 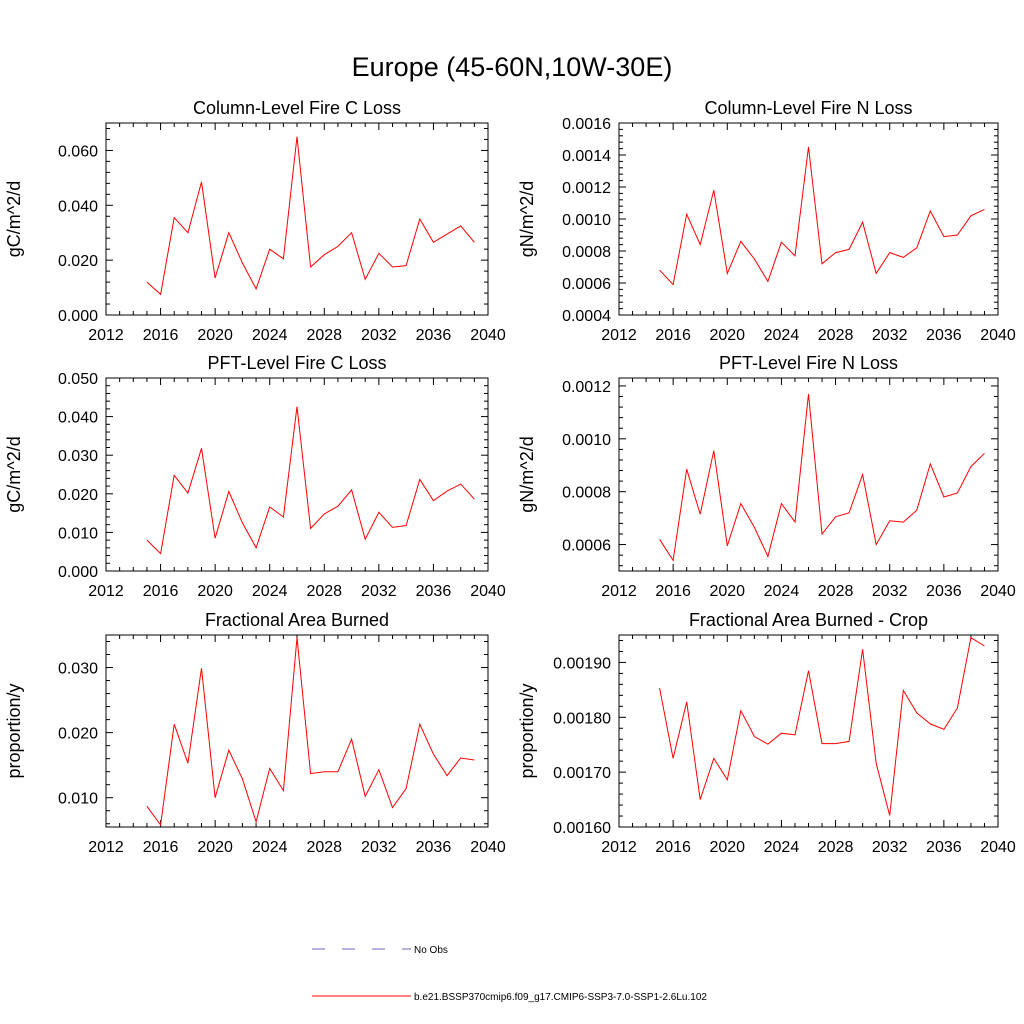 What do you see at coordinates (586, 156) in the screenshot?
I see `y-tick-label: 0.0014` at bounding box center [586, 156].